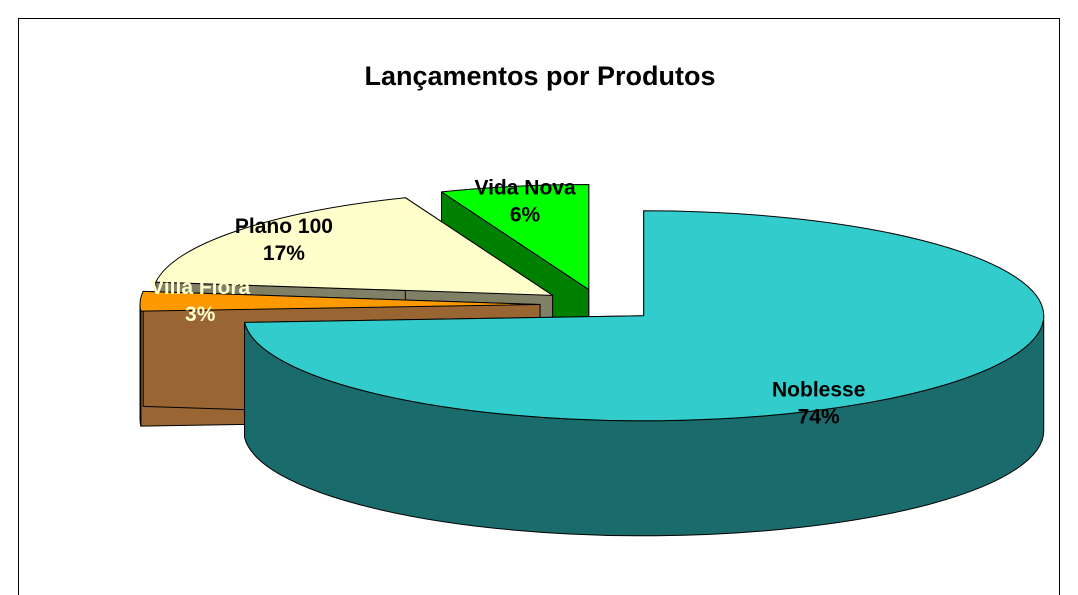 This screenshot has height=595, width=1078. What do you see at coordinates (539, 76) in the screenshot?
I see `chart-title: Lançamentos por Produtos` at bounding box center [539, 76].